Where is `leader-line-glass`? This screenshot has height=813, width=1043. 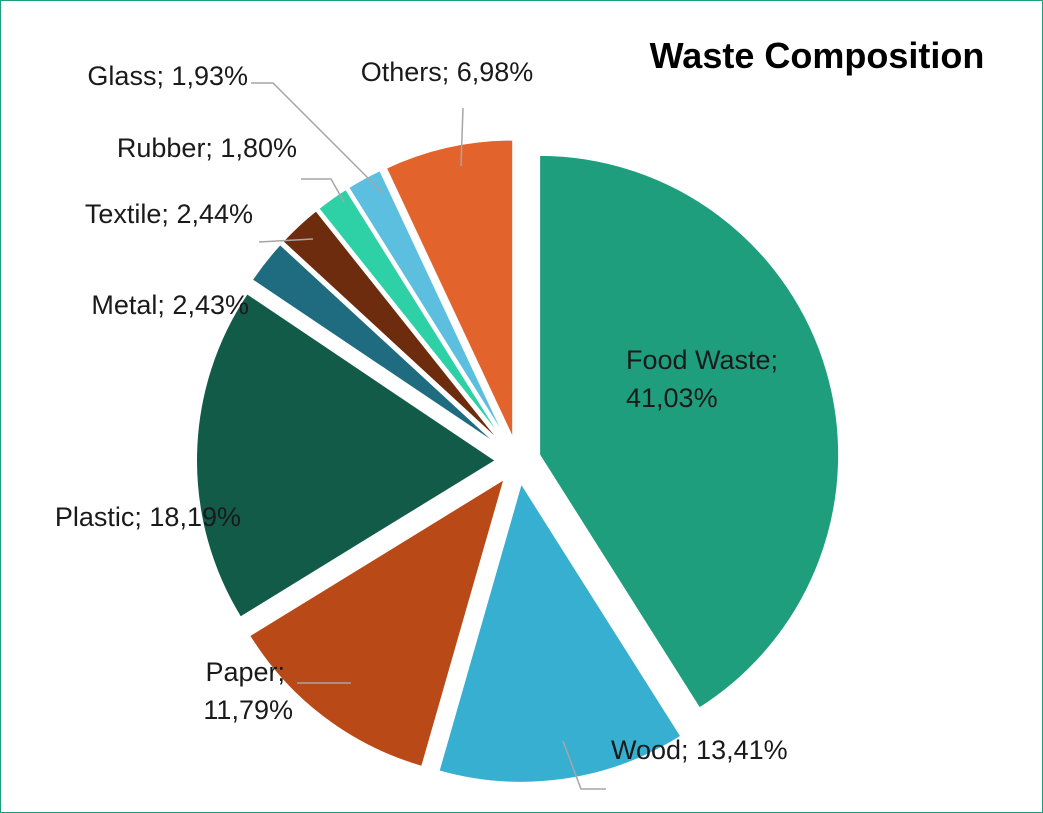
leader-line-glass is located at coordinates (317, 138).